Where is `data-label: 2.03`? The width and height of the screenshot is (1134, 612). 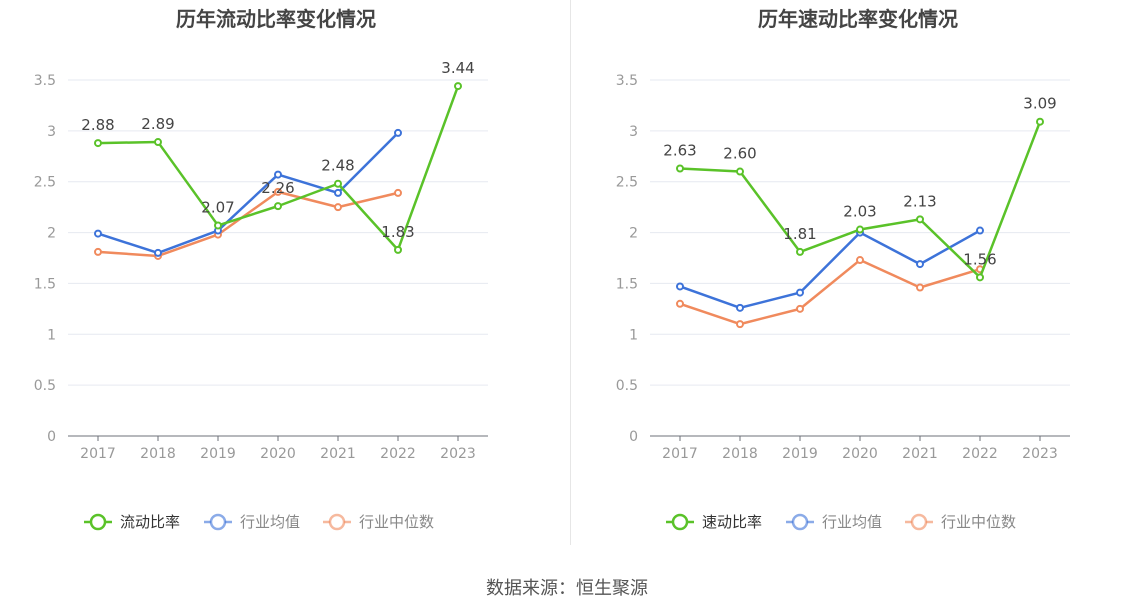
data-label: 2.03 is located at coordinates (859, 212).